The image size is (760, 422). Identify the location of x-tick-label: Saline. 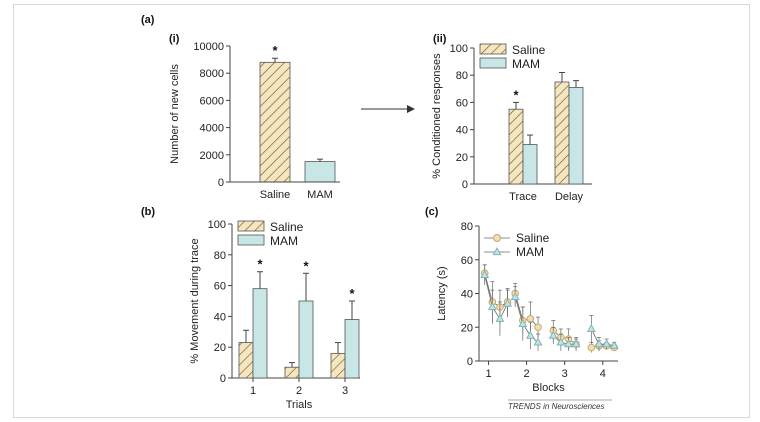
(275, 195).